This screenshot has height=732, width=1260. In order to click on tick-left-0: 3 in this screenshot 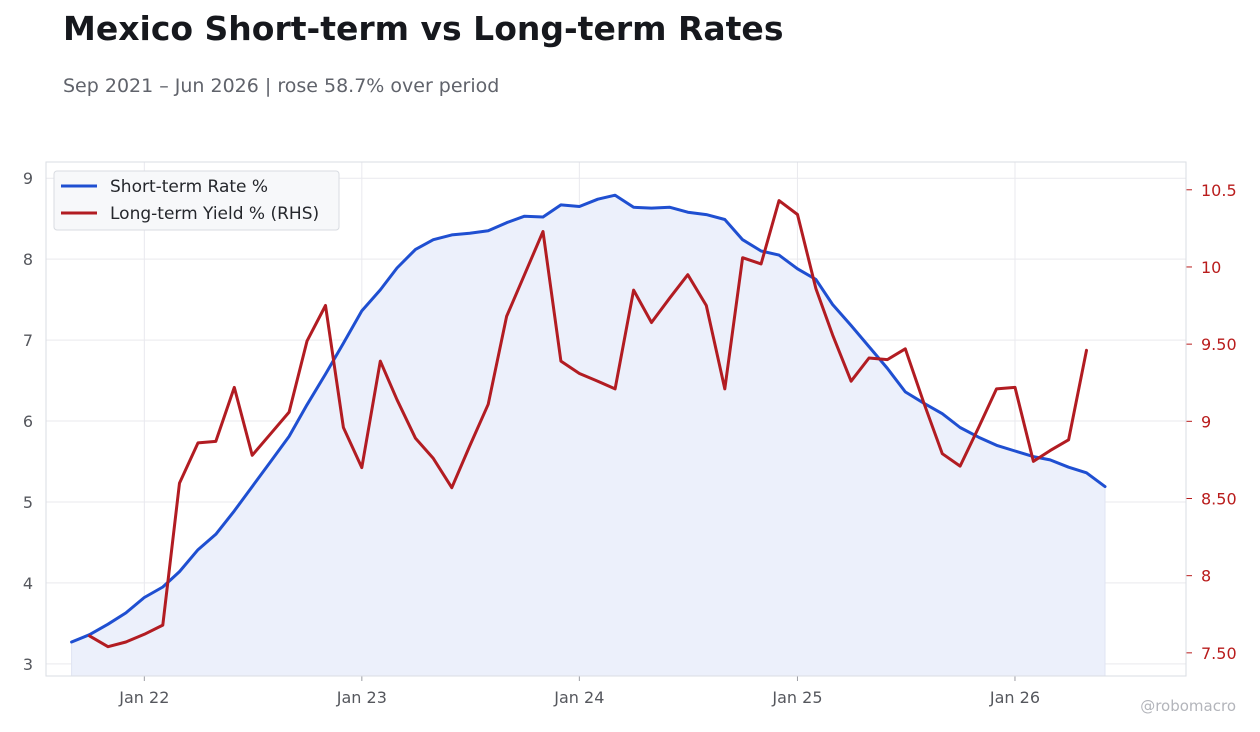, I will do `click(28, 664)`.